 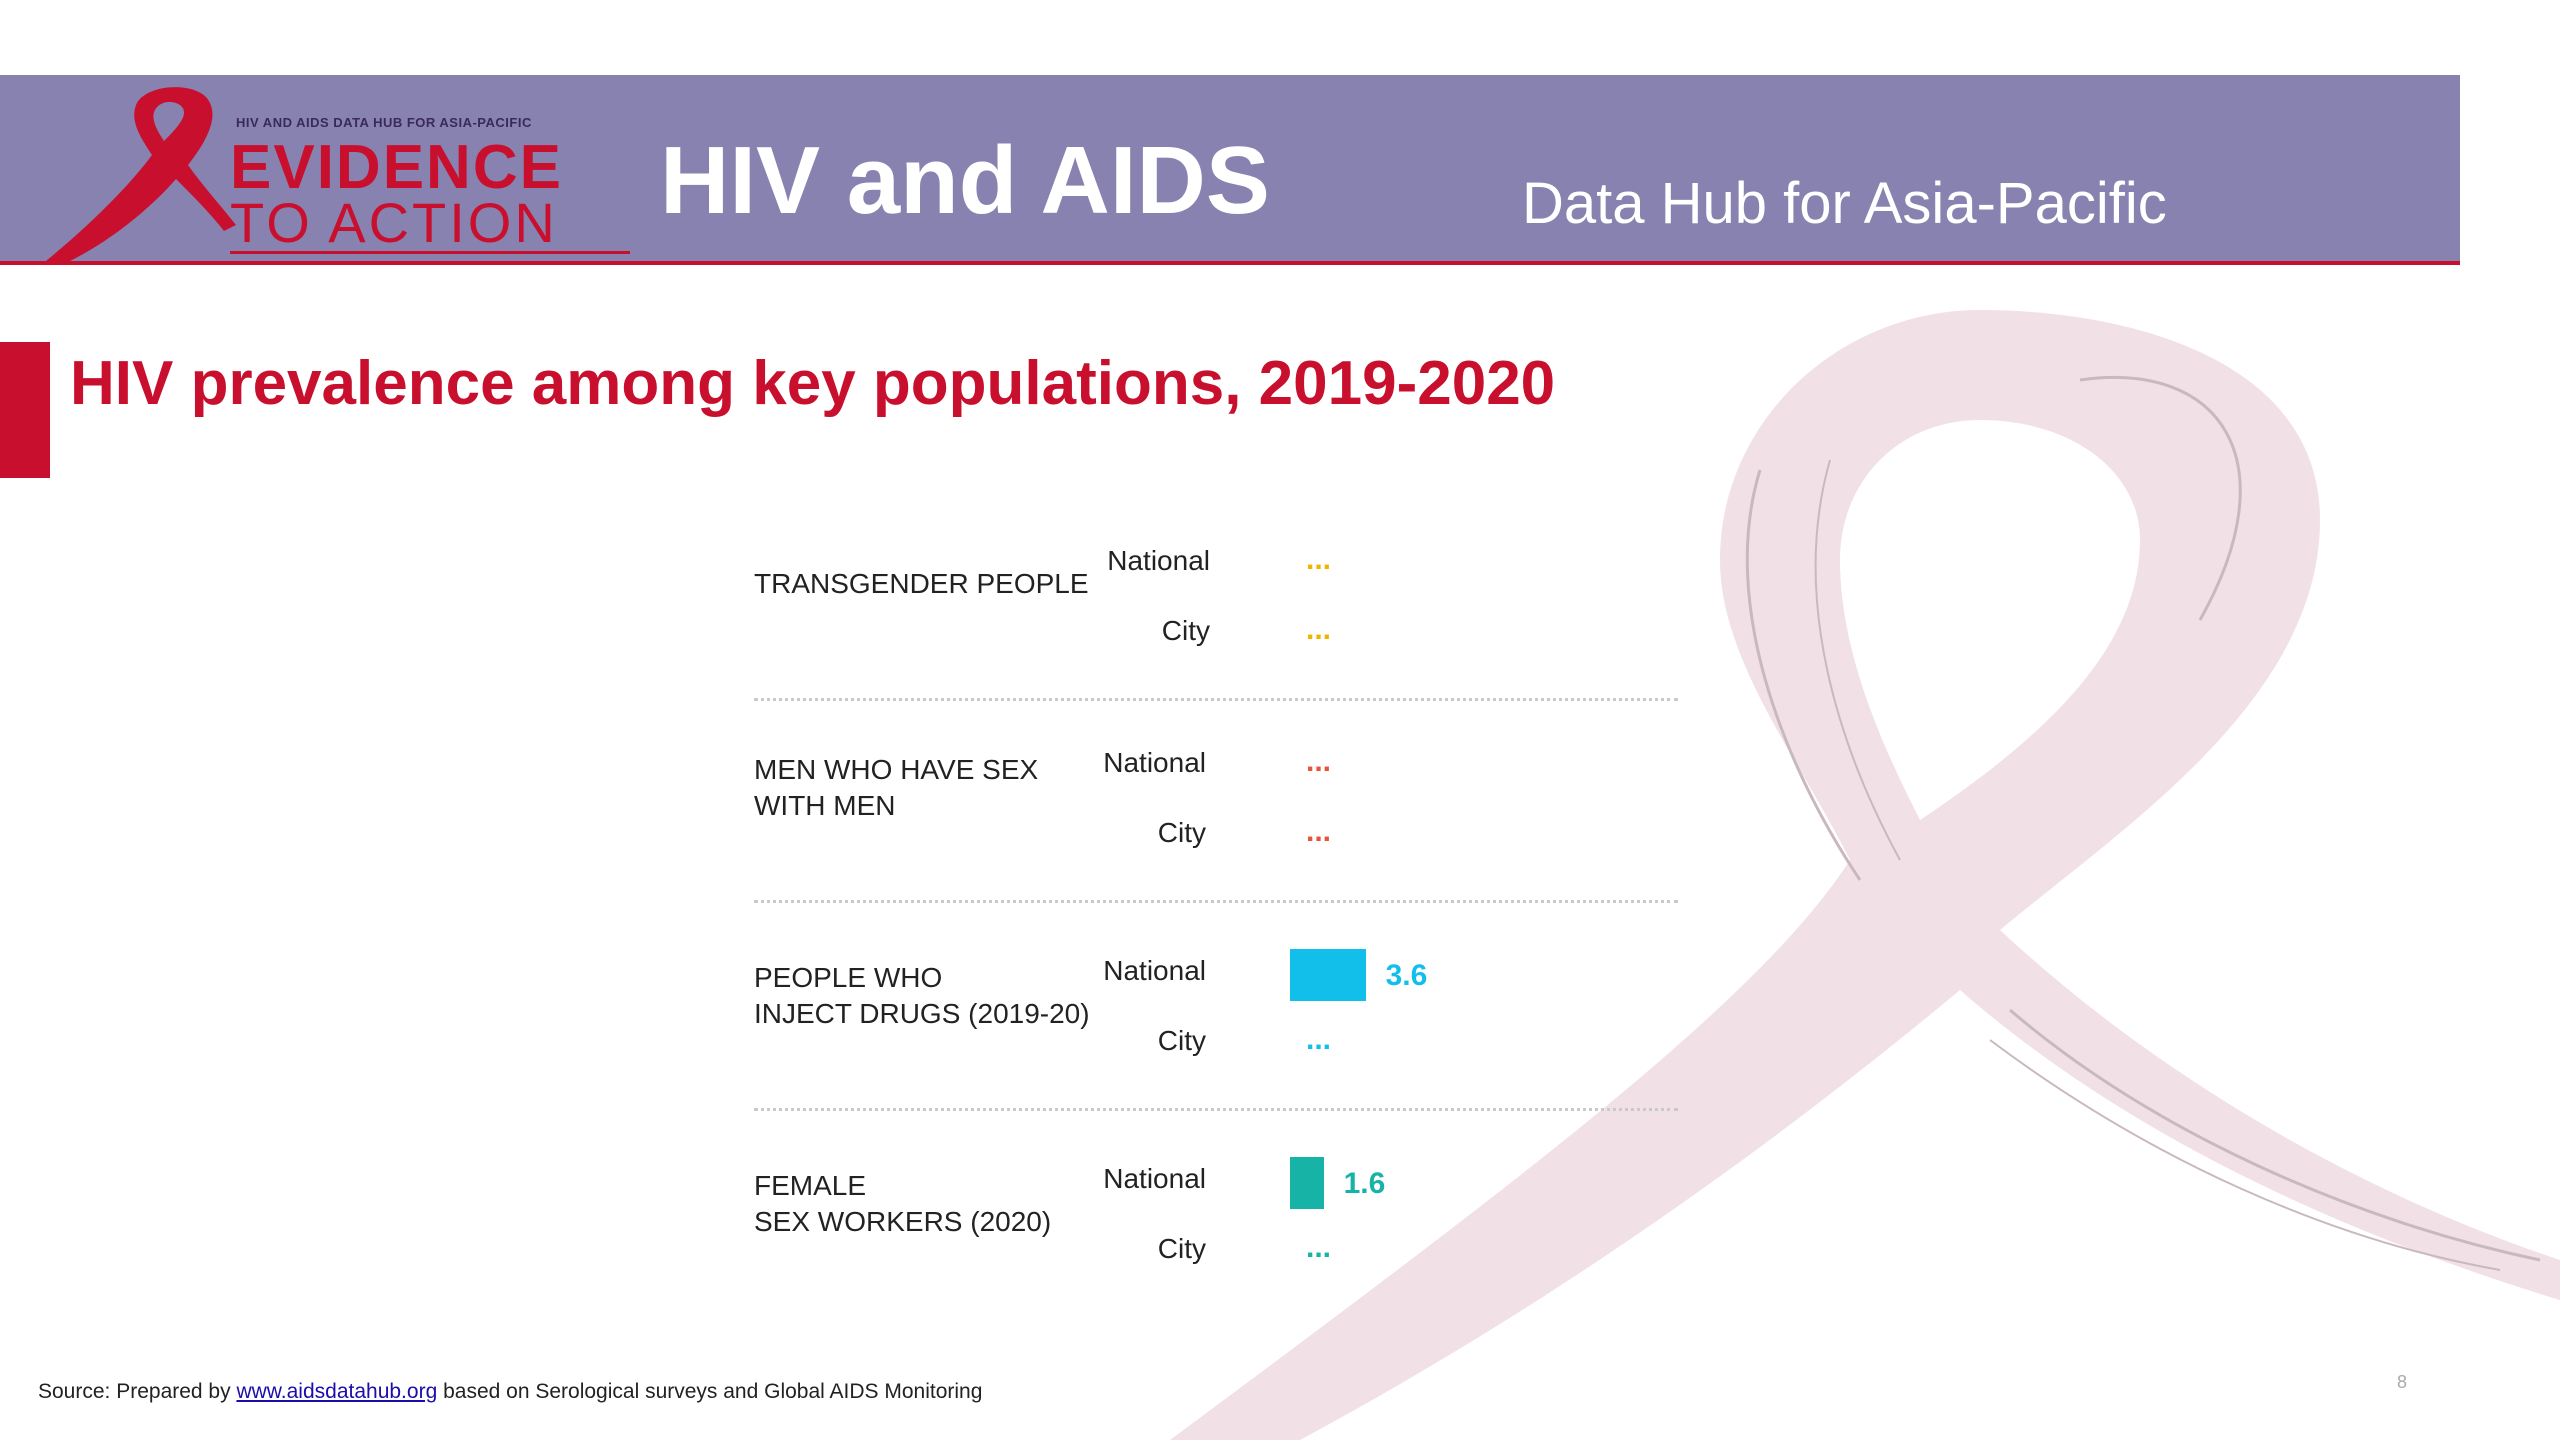 What do you see at coordinates (924, 996) in the screenshot?
I see `group-label: PEOPLE WHO INJECT DRUGS (2019-20)` at bounding box center [924, 996].